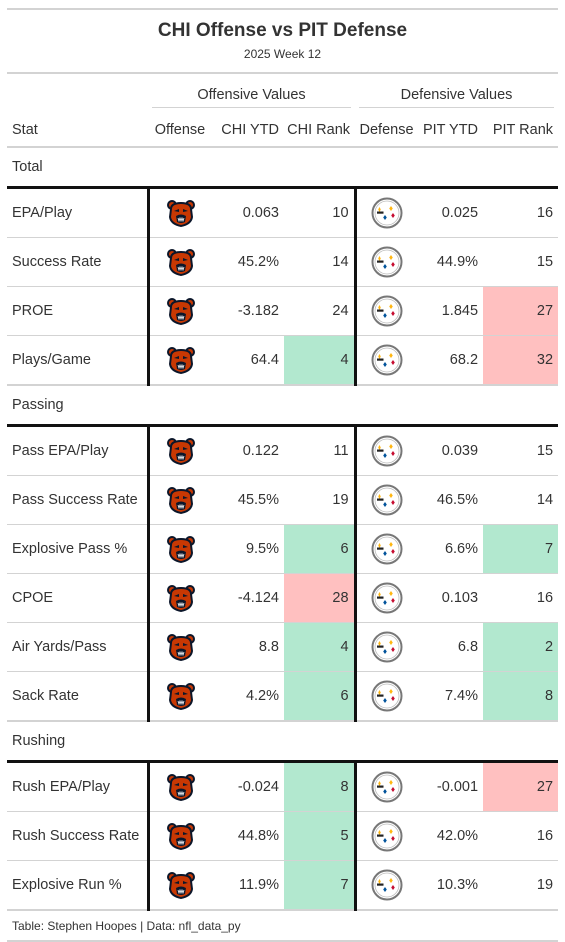 This screenshot has height=942, width=565. I want to click on col-header-off-ytd: CHI YTD, so click(248, 131).